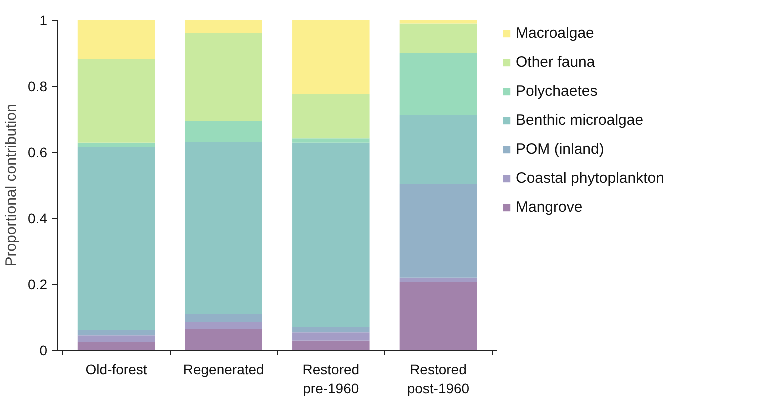 Image resolution: width=781 pixels, height=404 pixels. I want to click on y-axis-title: Proportional contribution, so click(11, 185).